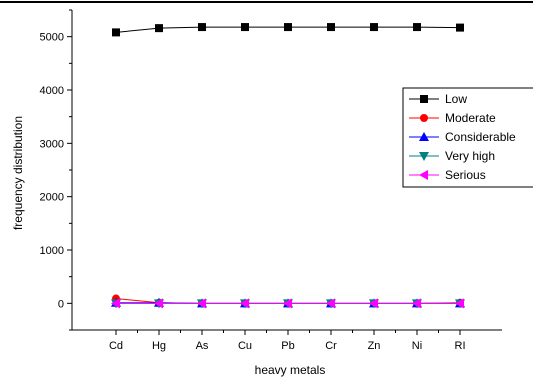 The width and height of the screenshot is (533, 386). Describe the element at coordinates (456, 99) in the screenshot. I see `legend-label-low: Low` at that location.